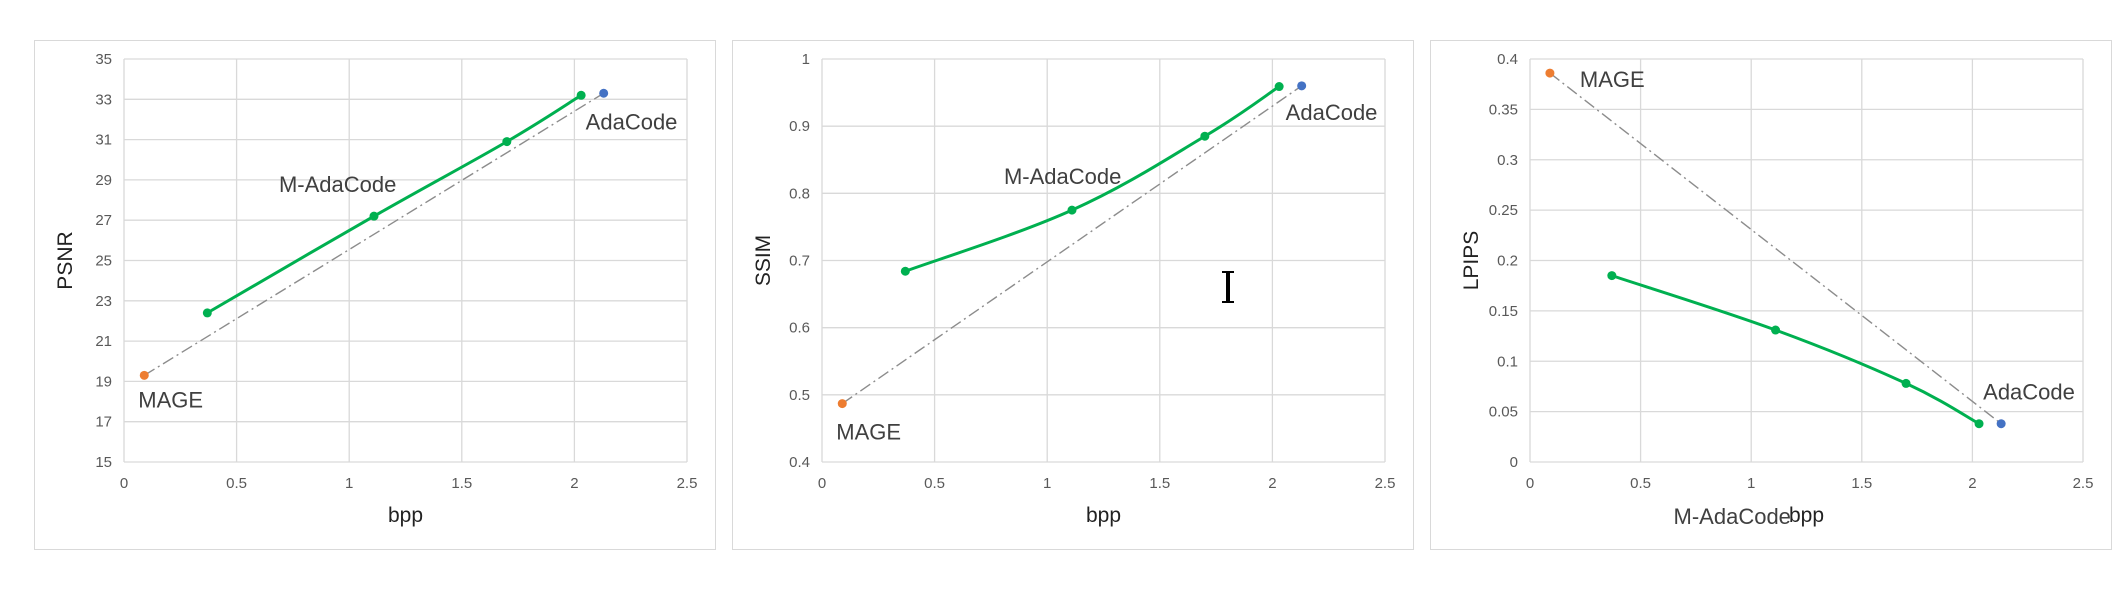 This screenshot has height=590, width=2120. Describe the element at coordinates (1503, 311) in the screenshot. I see `y-tick-label: 0.15` at that location.